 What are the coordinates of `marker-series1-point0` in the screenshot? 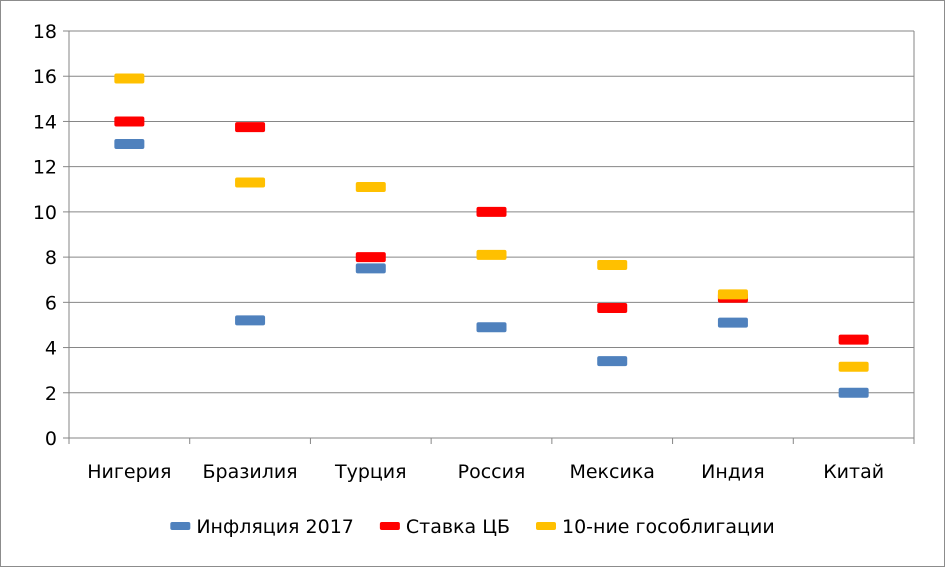 It's located at (129, 121).